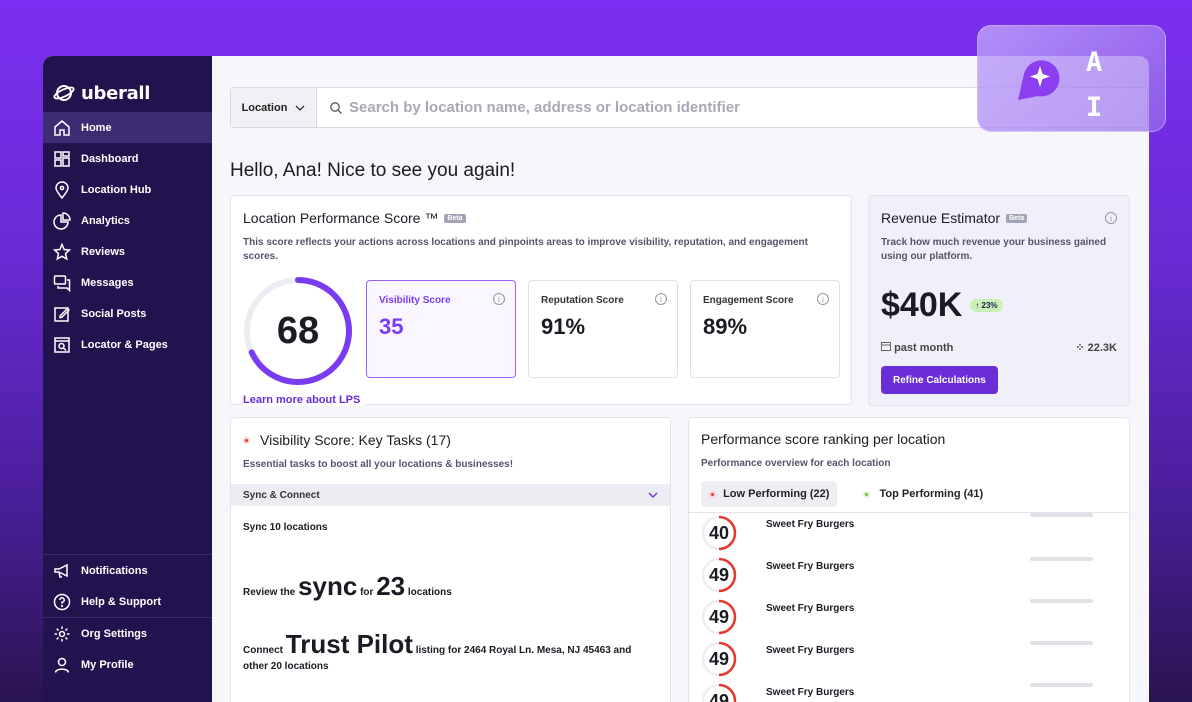 The width and height of the screenshot is (1192, 702). I want to click on greeting-heading: Hello, Ana! Nice to see you again!, so click(373, 170).